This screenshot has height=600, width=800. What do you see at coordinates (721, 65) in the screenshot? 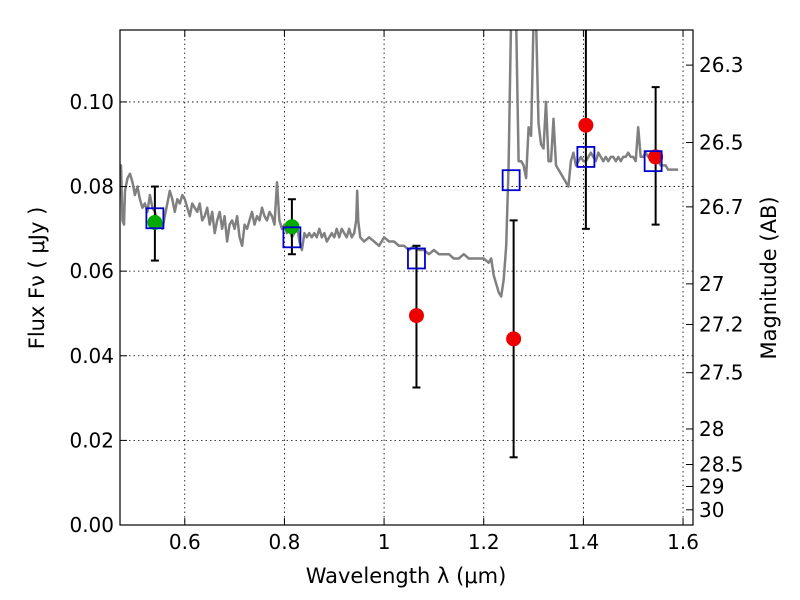
I see `right-tick-label: 26.3` at bounding box center [721, 65].